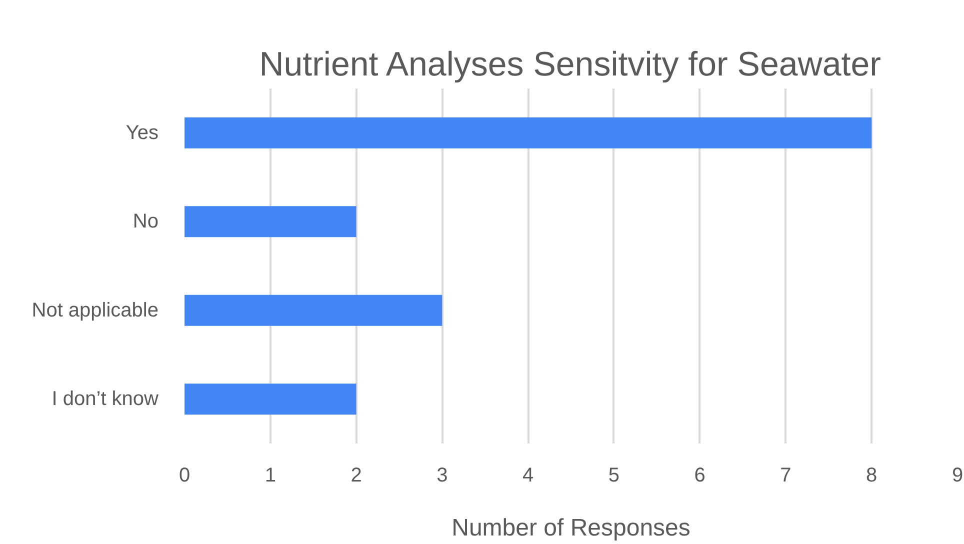 Image resolution: width=964 pixels, height=544 pixels. I want to click on x-tick-label: 6, so click(700, 475).